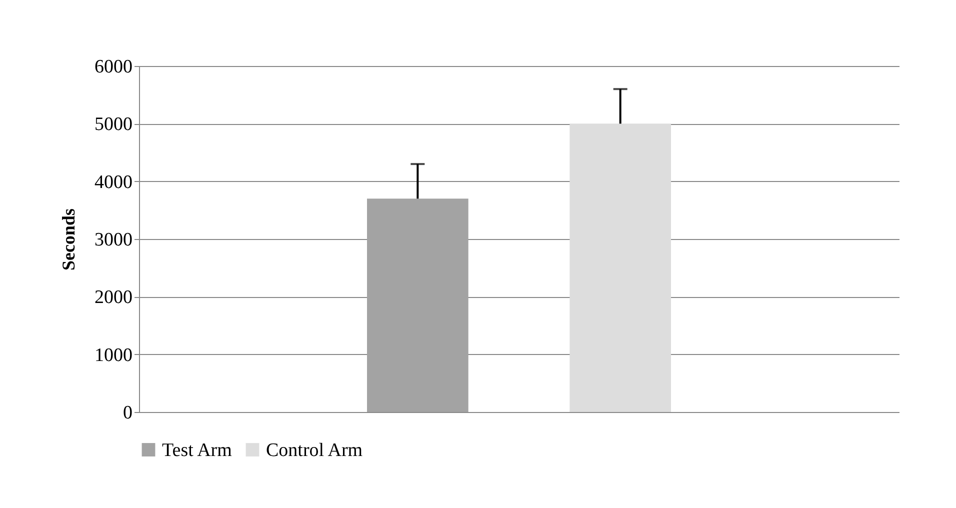 This screenshot has height=508, width=956. I want to click on y-tick-label: 6000, so click(113, 67).